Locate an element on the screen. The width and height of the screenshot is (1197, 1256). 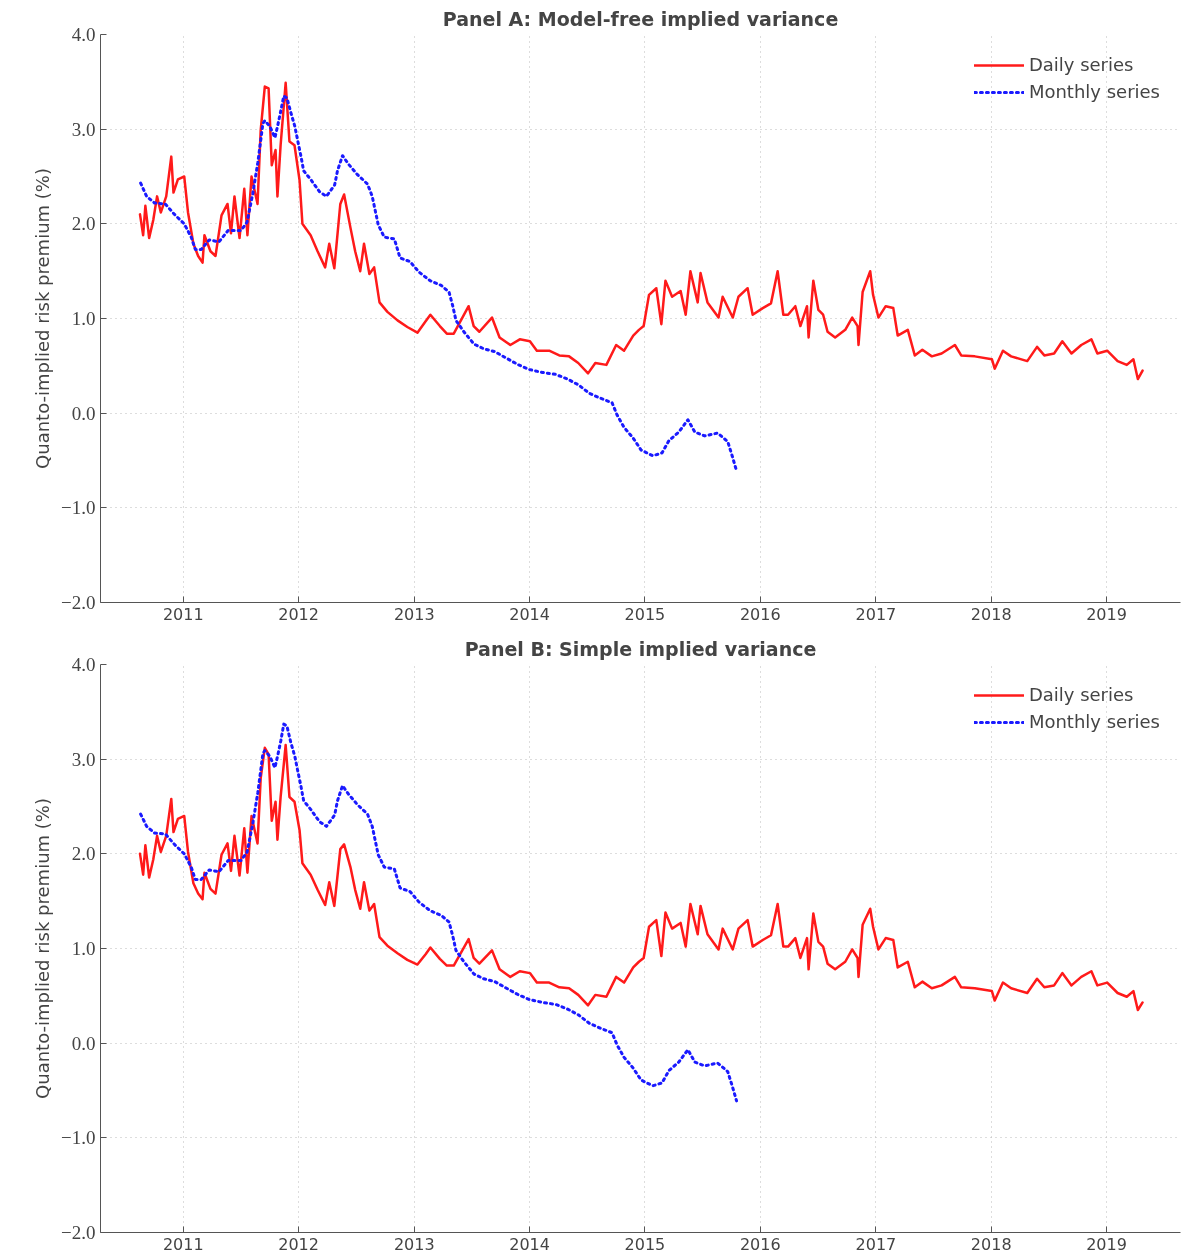
chart-title: Panel A: Model-free implied variance is located at coordinates (640, 18).